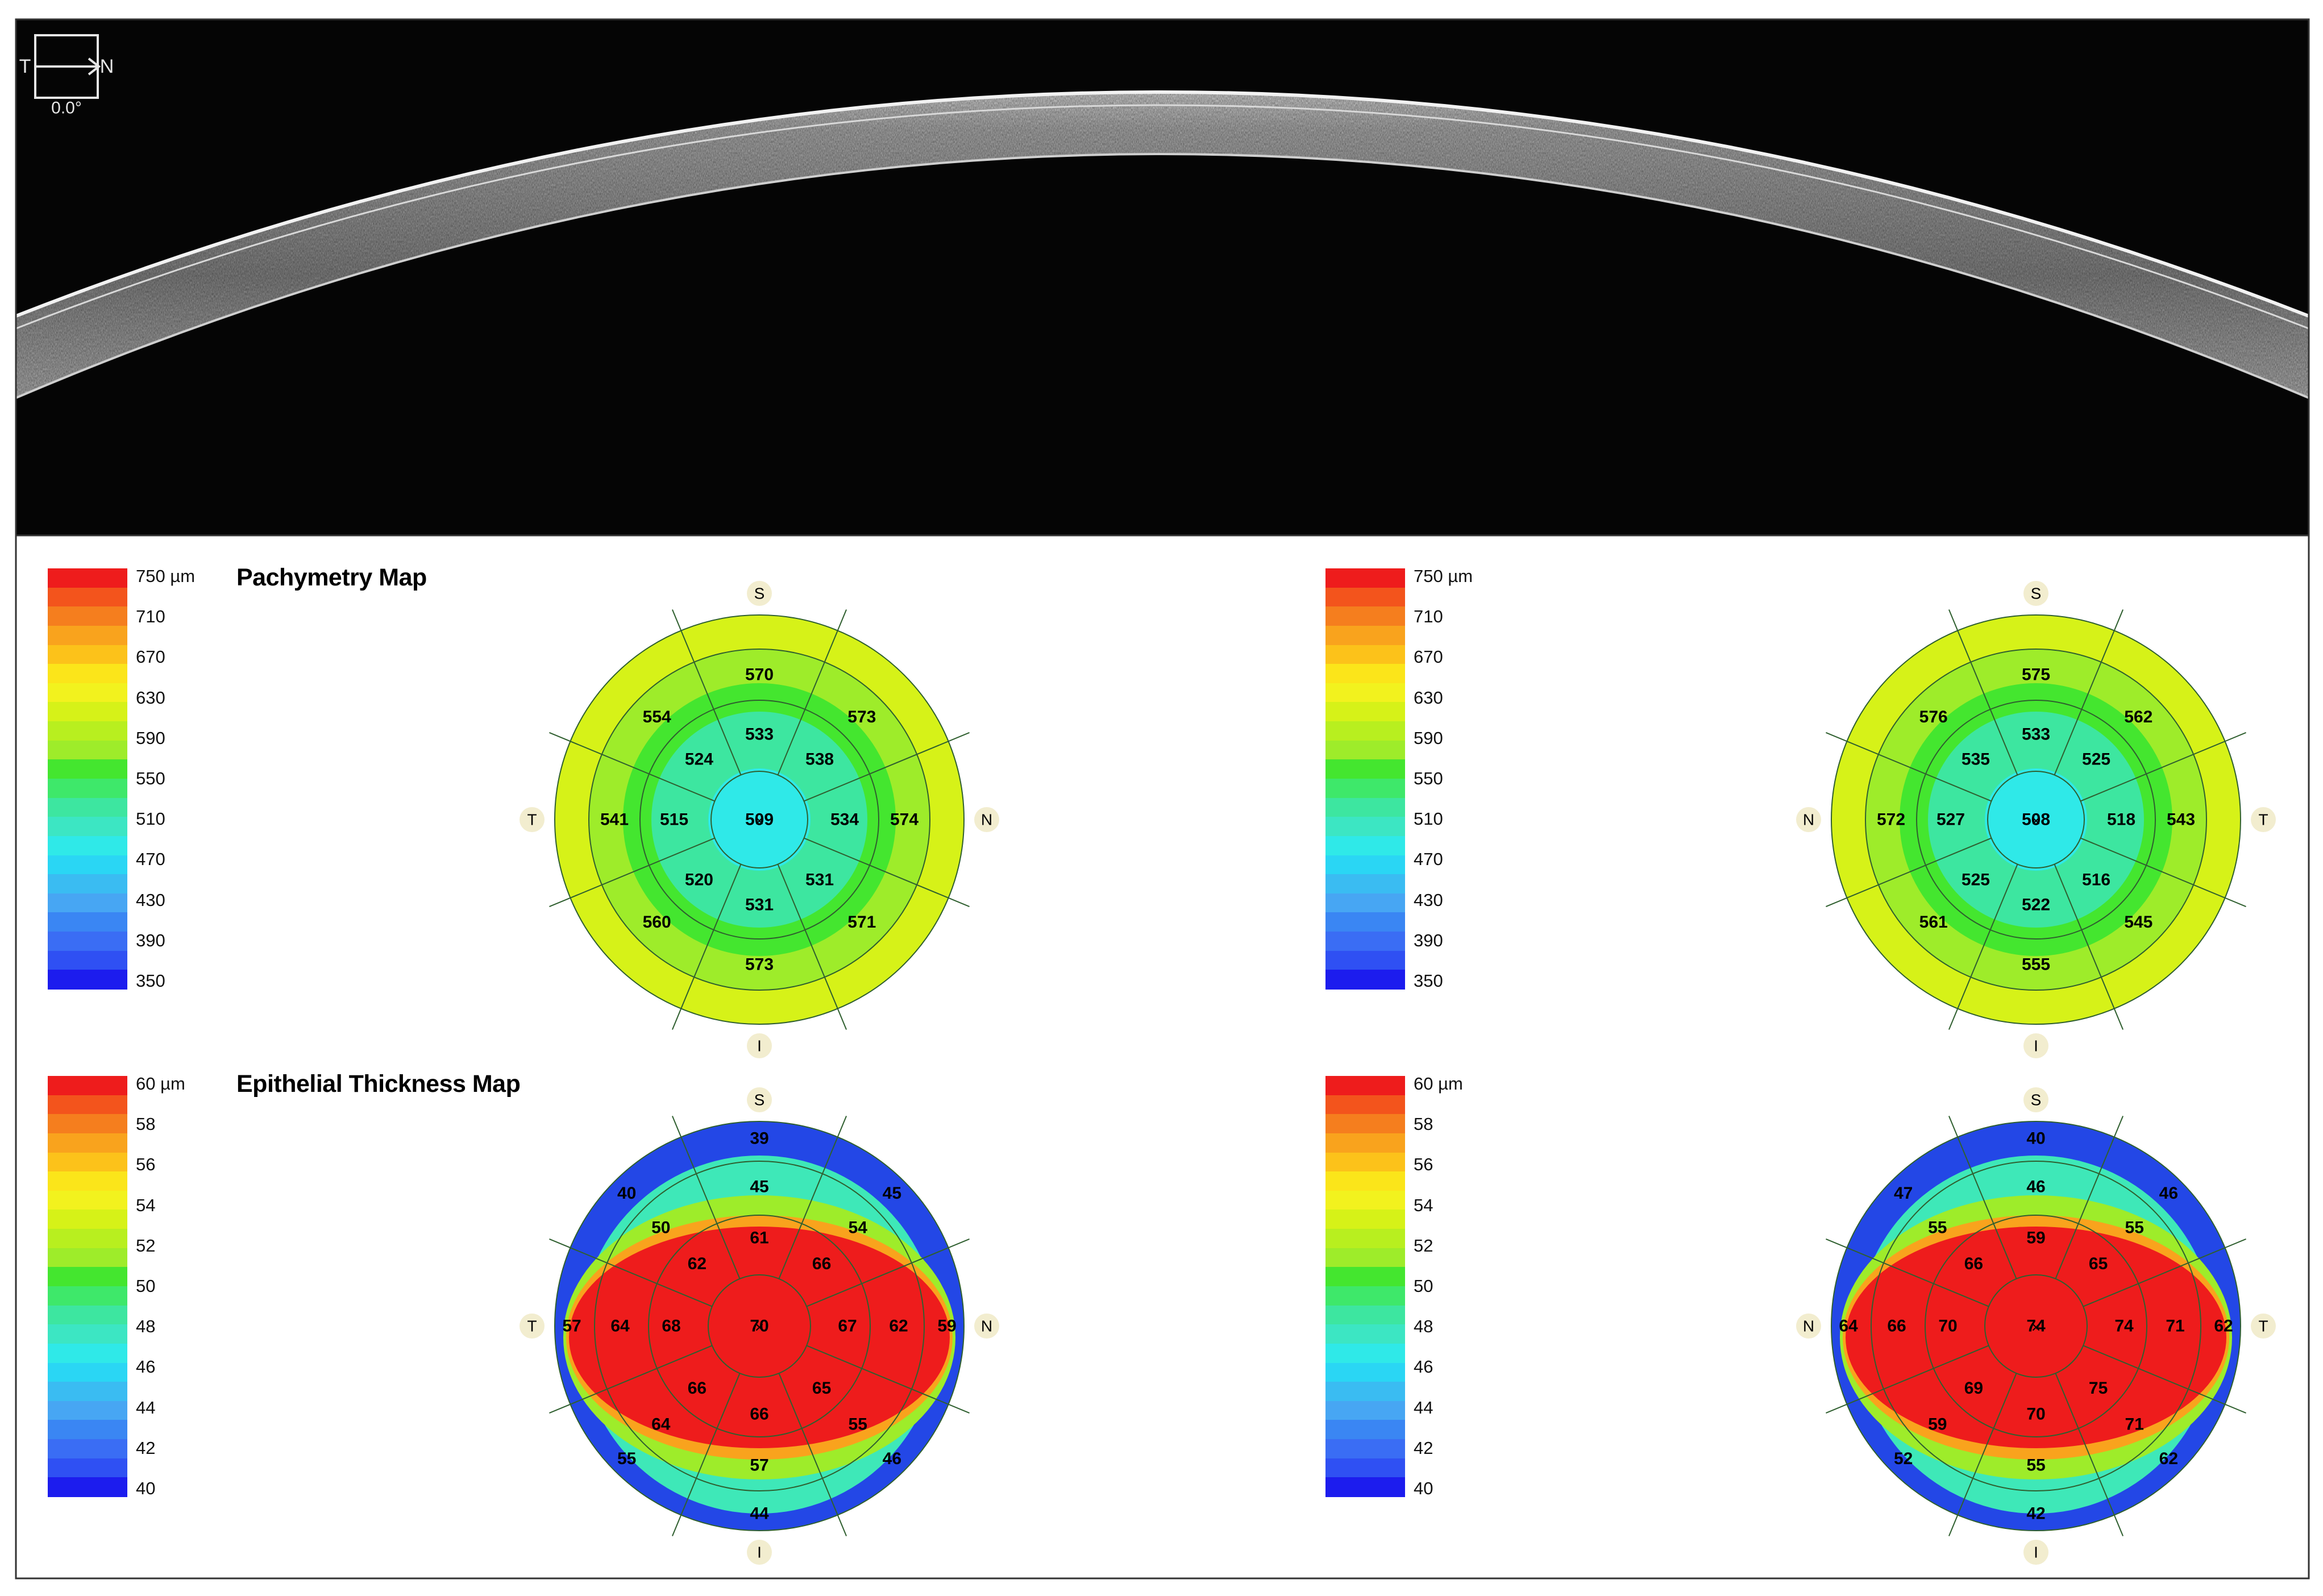  Describe the element at coordinates (2124, 1326) in the screenshot. I see `sector-value: 74` at that location.